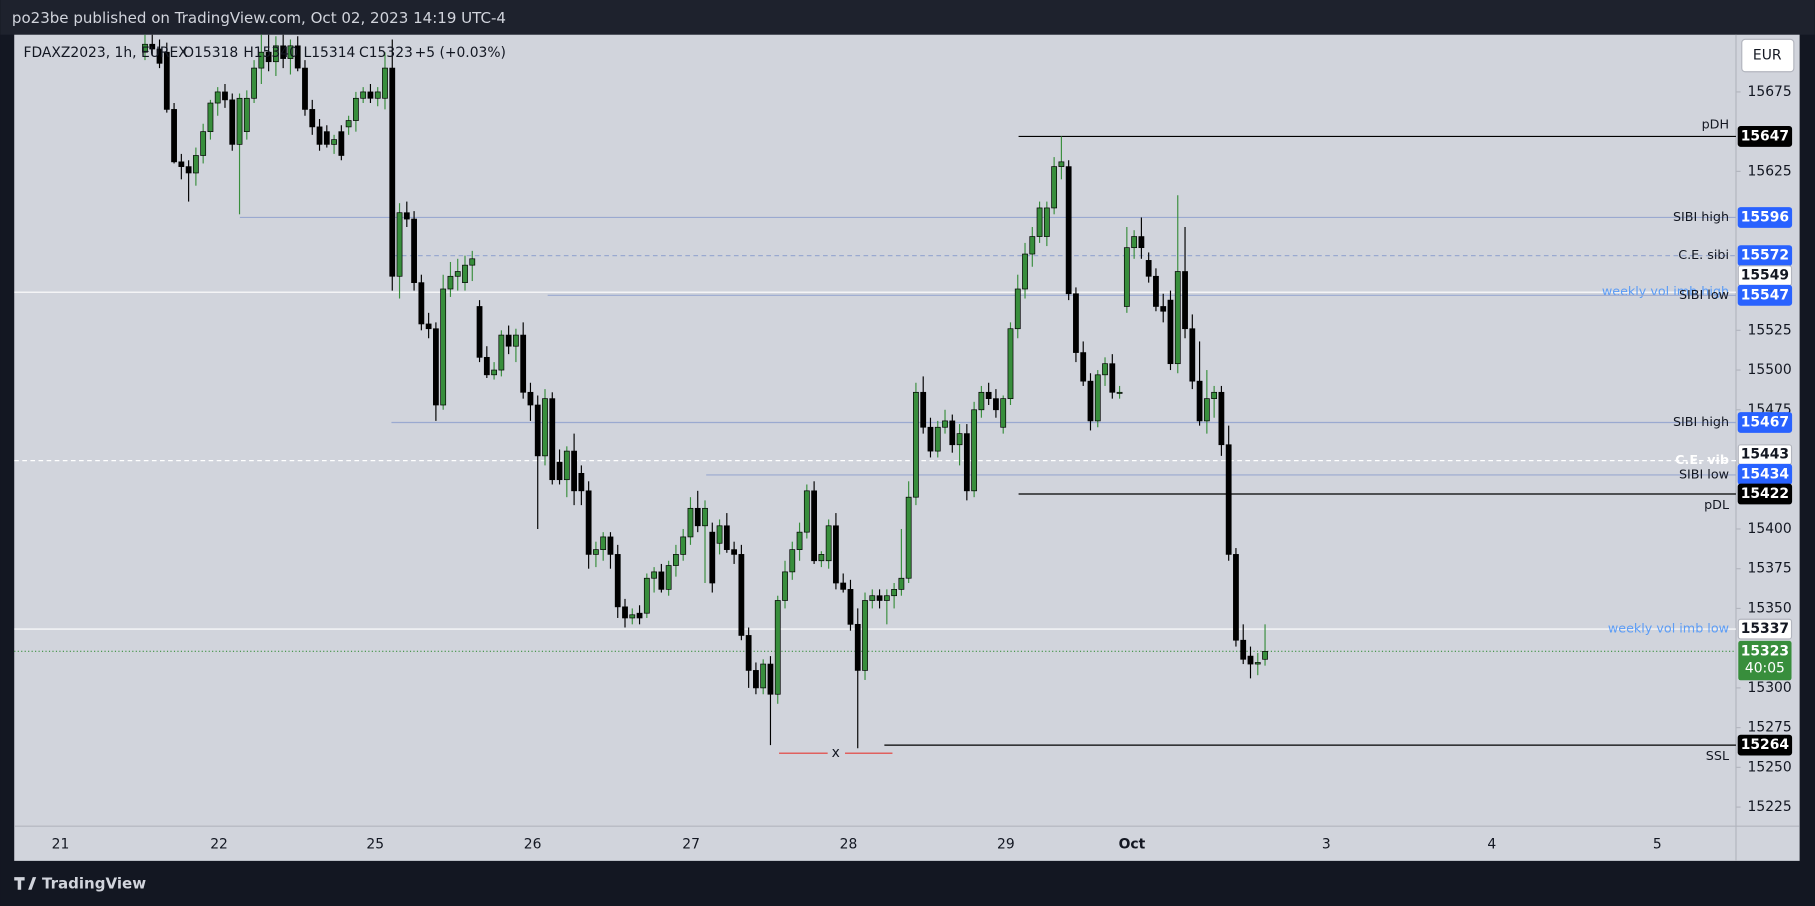 Image resolution: width=1815 pixels, height=906 pixels. I want to click on x-tick-label: 29, so click(1006, 845).